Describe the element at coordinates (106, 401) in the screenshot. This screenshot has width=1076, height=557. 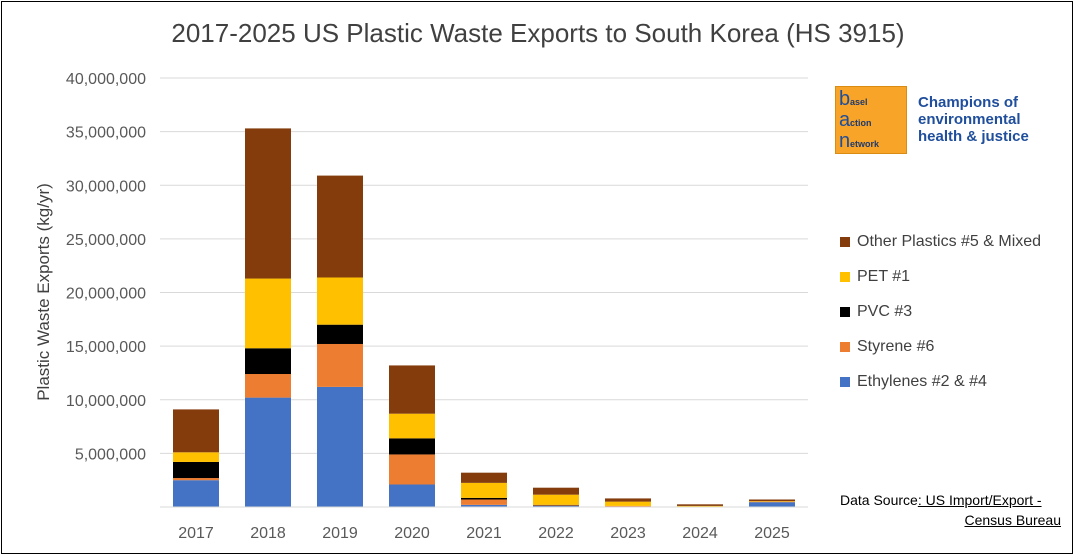
I see `y-tick-label: 10,000,000` at that location.